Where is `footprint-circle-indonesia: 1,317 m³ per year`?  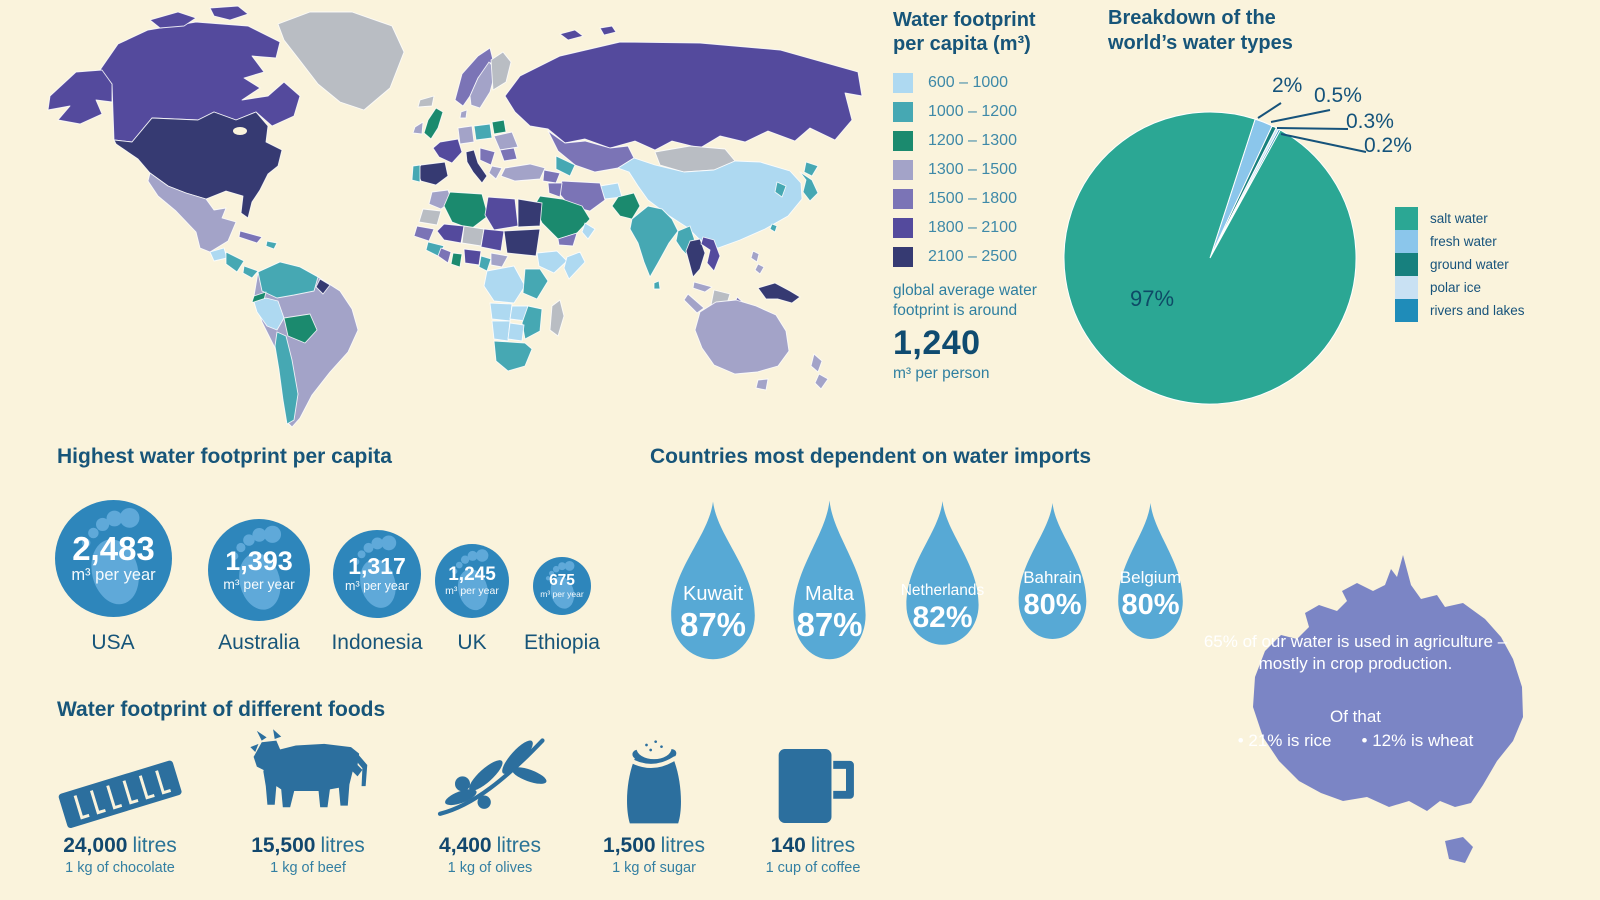 footprint-circle-indonesia: 1,317 m³ per year is located at coordinates (377, 574).